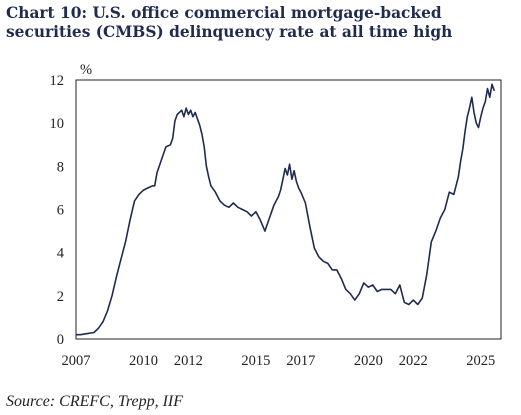 The height and width of the screenshot is (415, 521). I want to click on y-tick-label: 10, so click(57, 124).